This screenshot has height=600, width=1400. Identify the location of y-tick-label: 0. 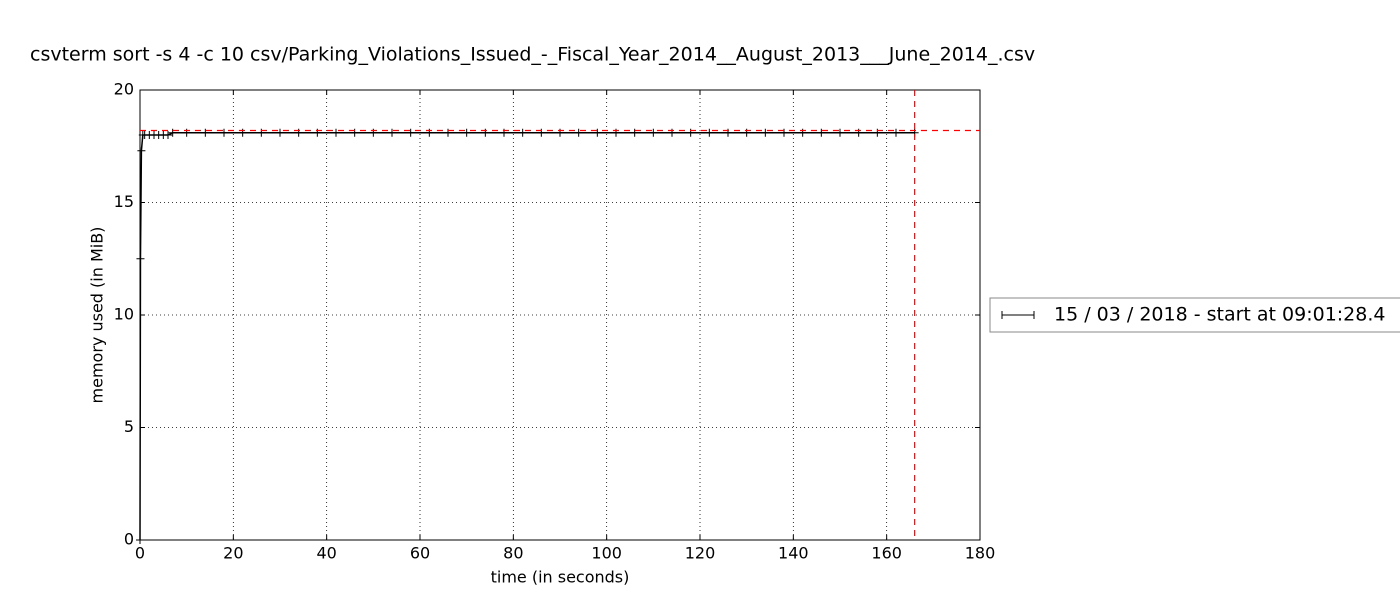
(129, 539).